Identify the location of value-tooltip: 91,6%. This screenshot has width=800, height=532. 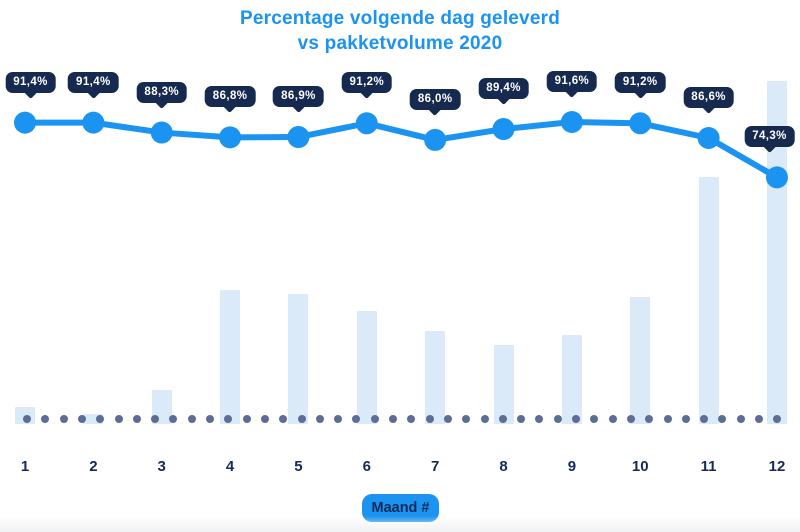
(572, 84).